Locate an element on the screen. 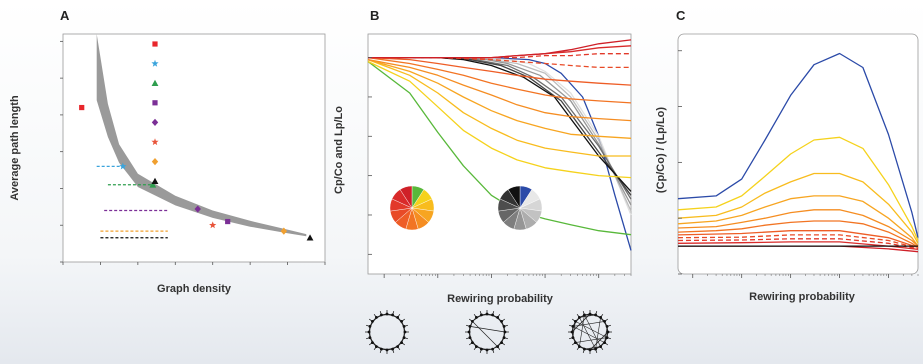 This screenshot has height=364, width=923. y-axis-label-a: Average path length is located at coordinates (15, 148).